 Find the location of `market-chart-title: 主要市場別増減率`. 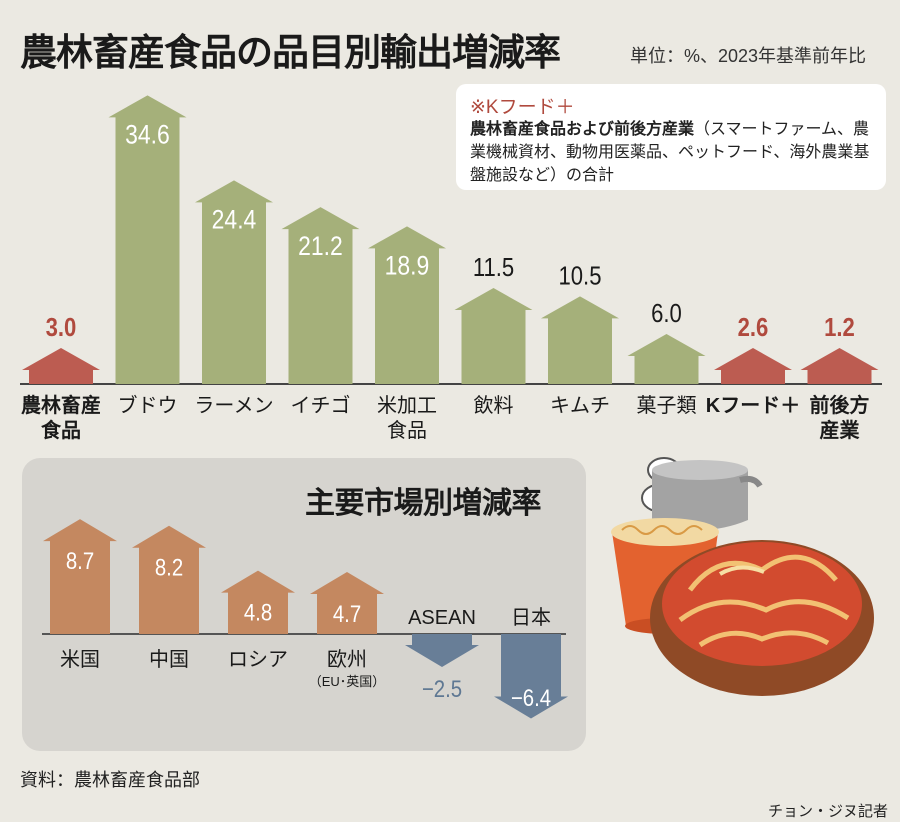

market-chart-title: 主要市場別増減率 is located at coordinates (423, 503).